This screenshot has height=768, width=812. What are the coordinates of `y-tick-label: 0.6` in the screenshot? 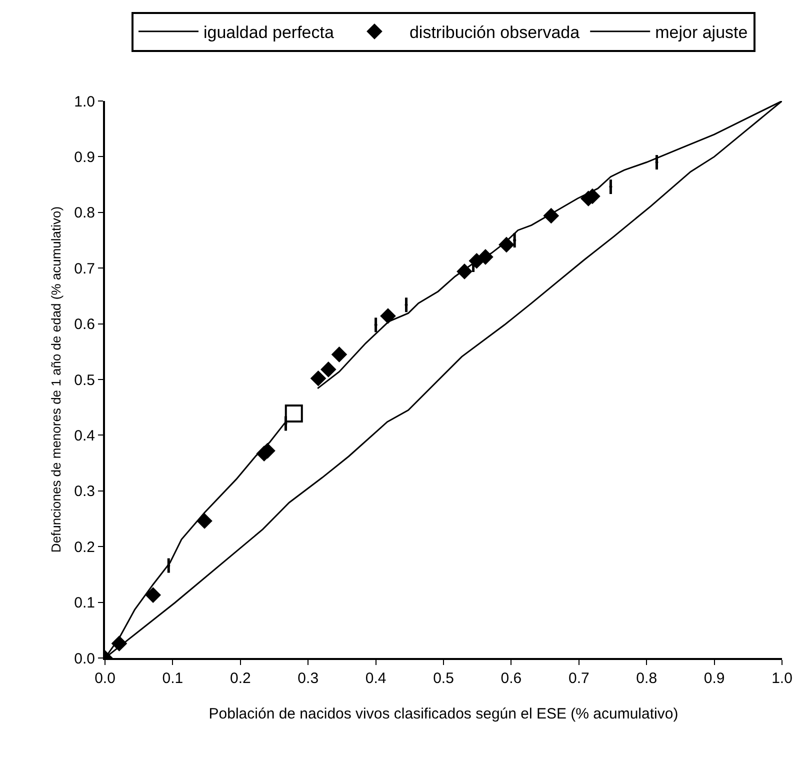 It's located at (84, 325).